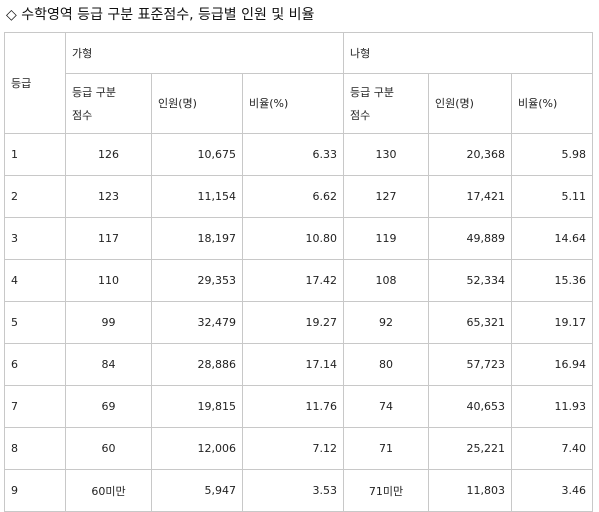  What do you see at coordinates (108, 103) in the screenshot?
I see `ga-score-column-header: 등급 구분 점수` at bounding box center [108, 103].